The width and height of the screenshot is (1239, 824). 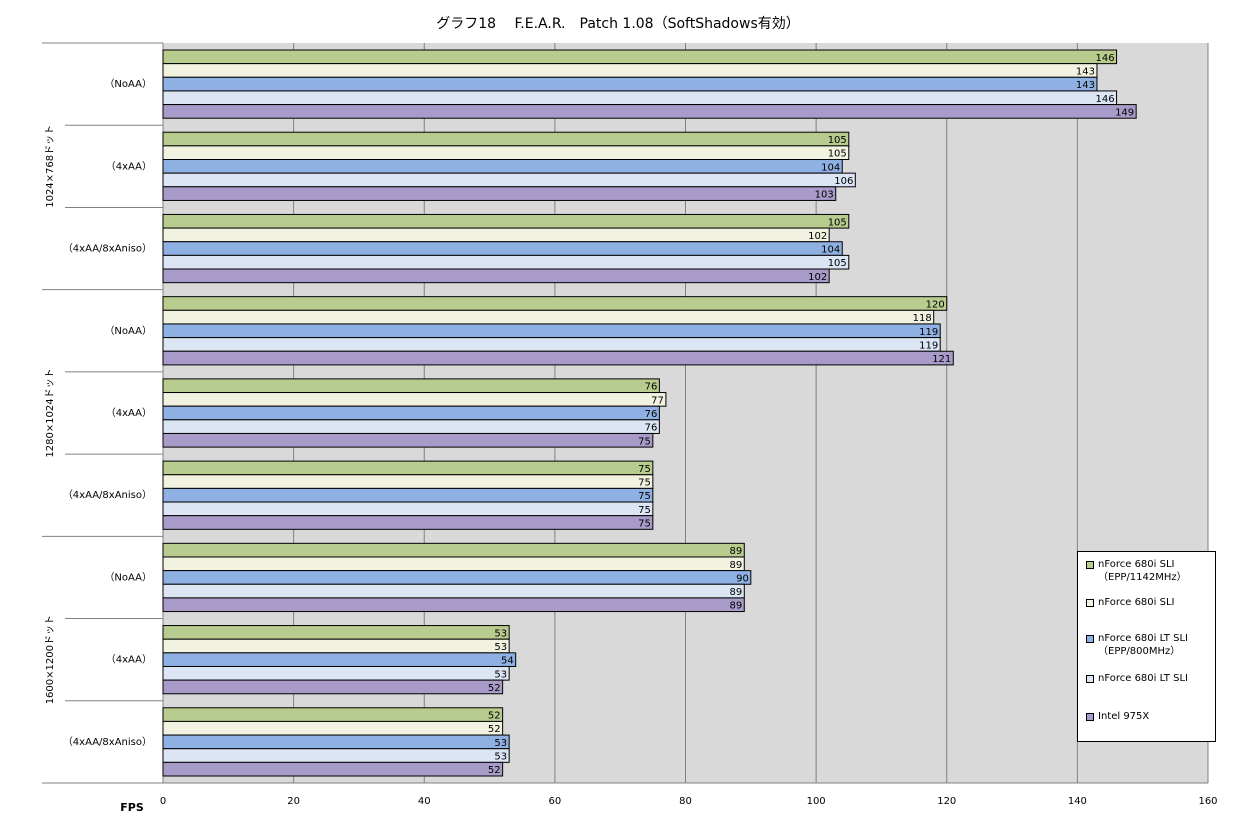 I want to click on value-label: 90, so click(x=742, y=578).